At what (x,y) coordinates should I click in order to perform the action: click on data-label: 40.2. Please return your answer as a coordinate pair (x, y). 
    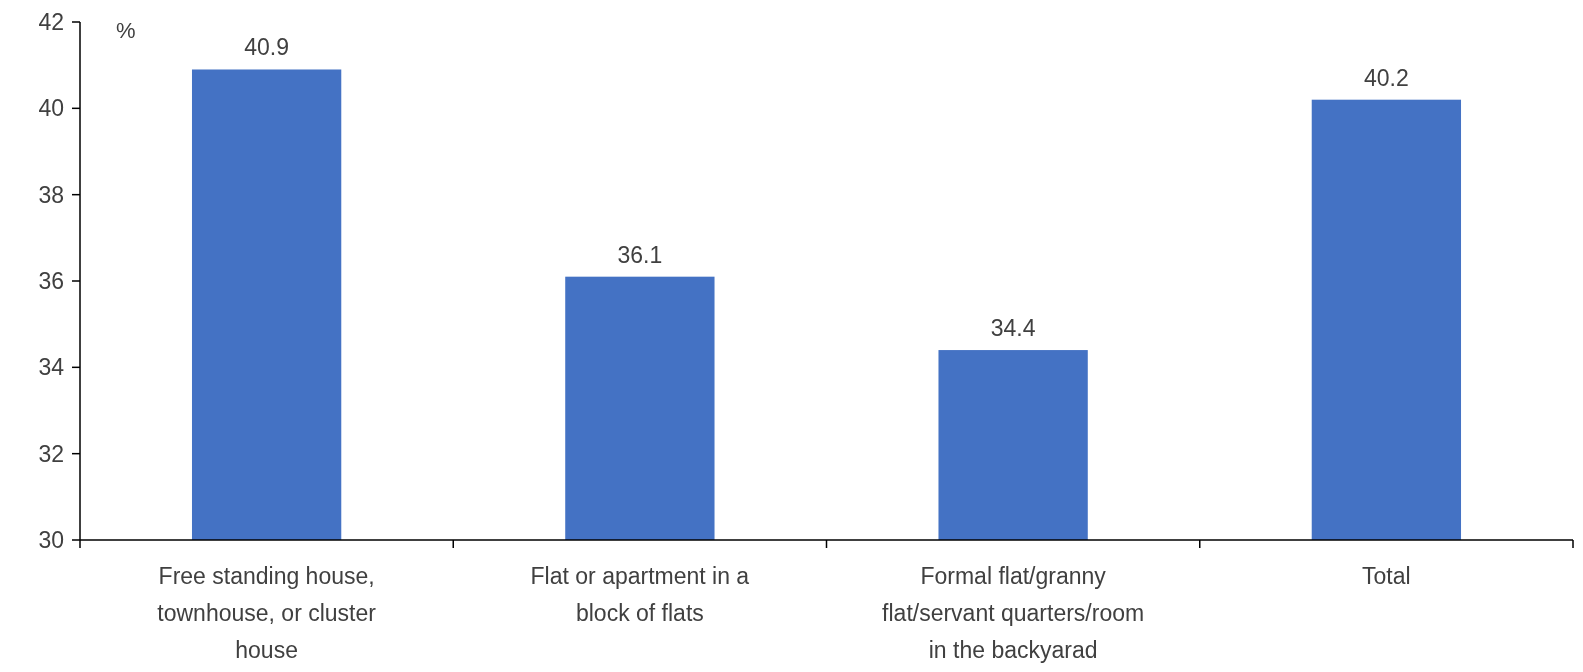
    Looking at the image, I should click on (1386, 77).